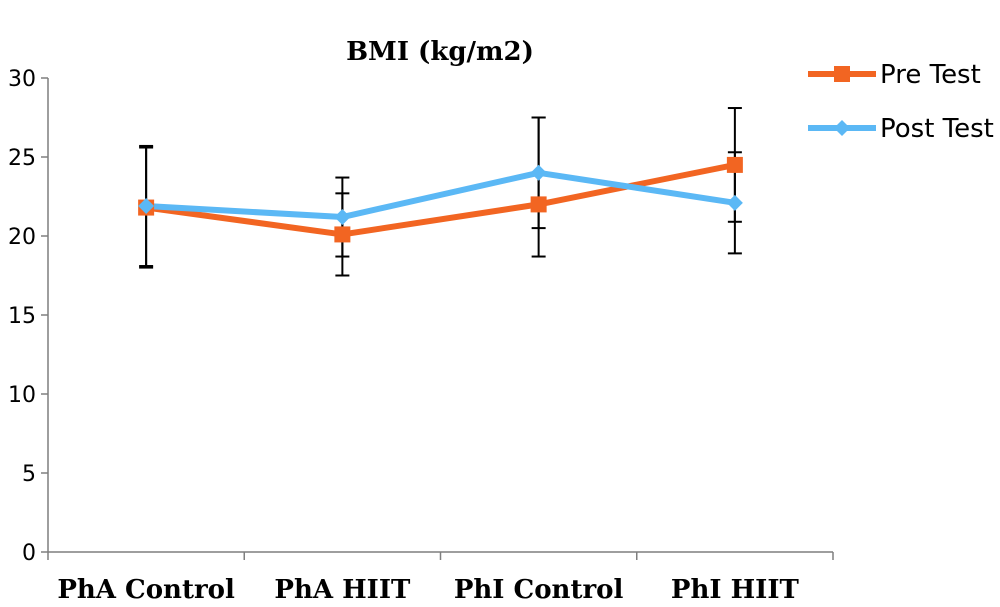 This screenshot has width=1000, height=607. What do you see at coordinates (146, 590) in the screenshot?
I see `x-tick-label: PhA Control` at bounding box center [146, 590].